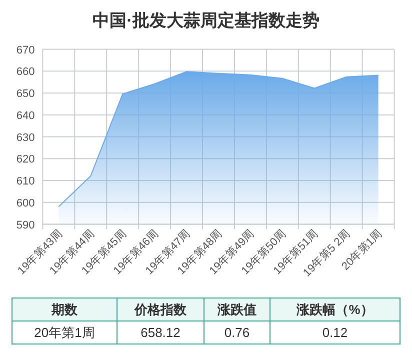 This screenshot has width=412, height=353. I want to click on chart-title: 中国·批发大蒜周定基指数走势, so click(206, 20).